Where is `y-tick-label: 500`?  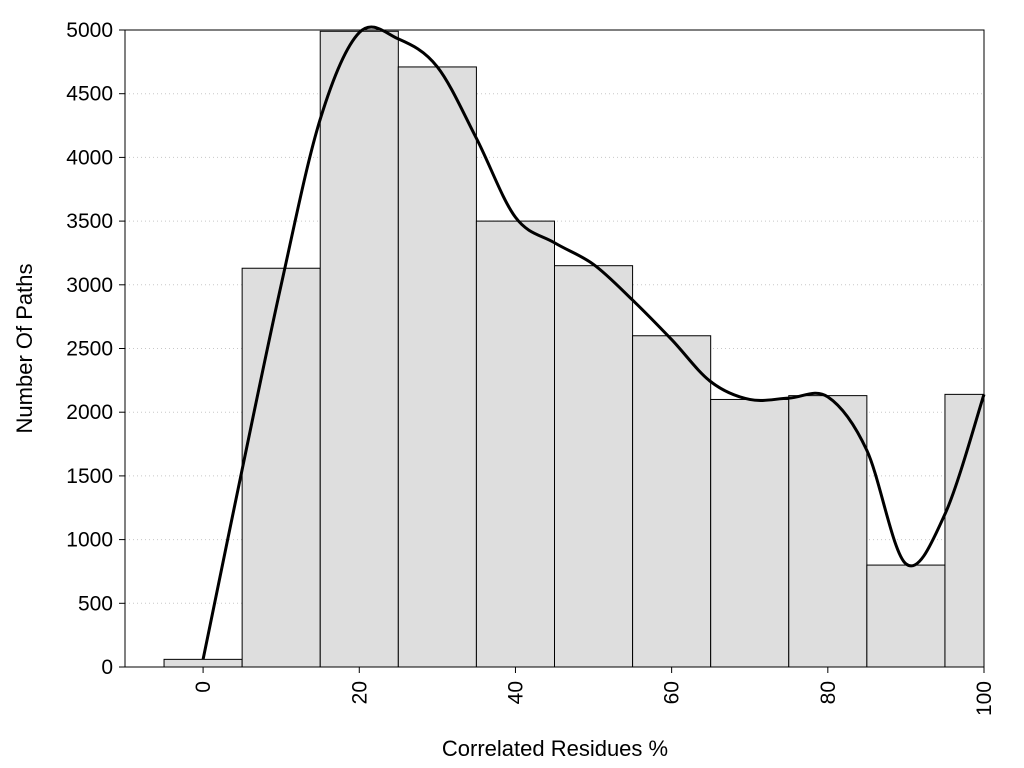 y-tick-label: 500 is located at coordinates (95, 603).